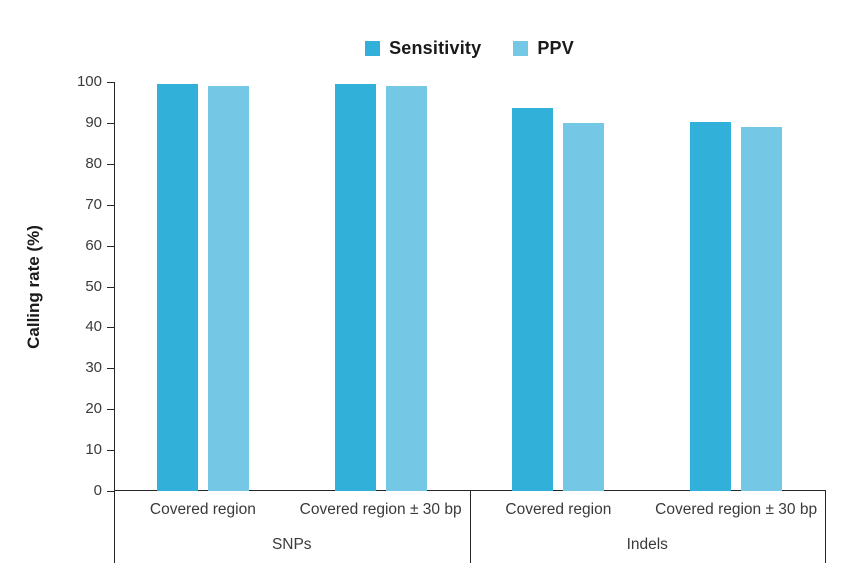 Image resolution: width=848 pixels, height=576 pixels. What do you see at coordinates (521, 48) in the screenshot?
I see `ppv-swatch-icon` at bounding box center [521, 48].